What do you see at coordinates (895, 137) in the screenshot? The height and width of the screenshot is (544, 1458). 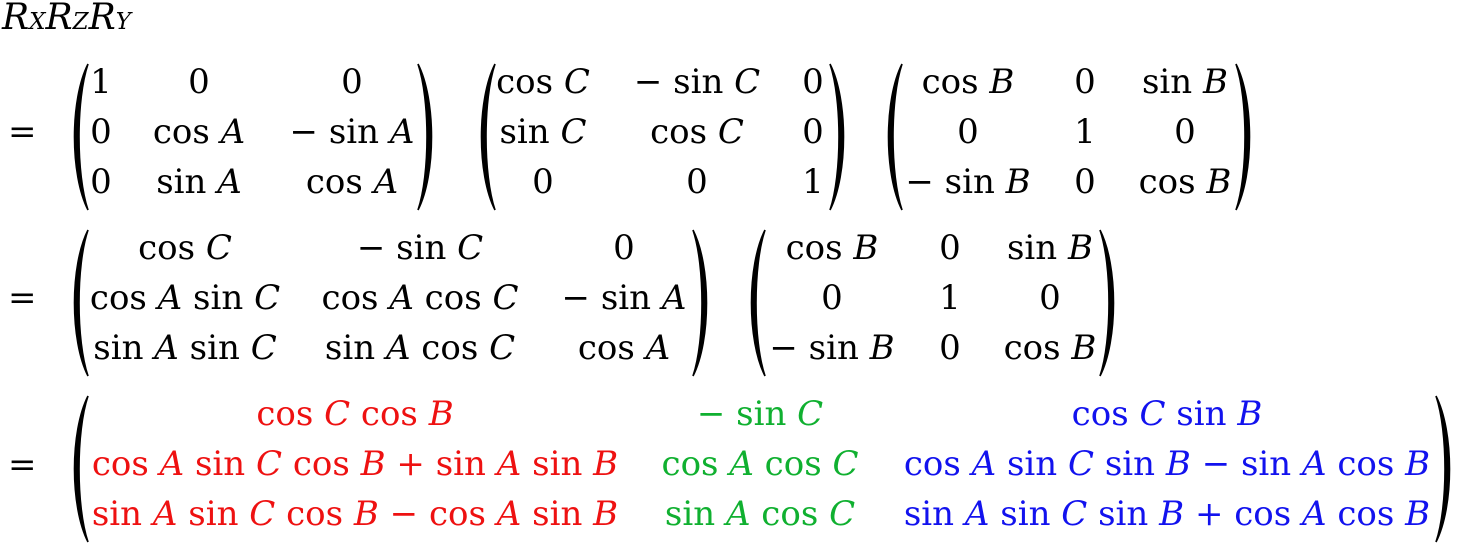 I see `matrix-line1-m3-left-paren` at bounding box center [895, 137].